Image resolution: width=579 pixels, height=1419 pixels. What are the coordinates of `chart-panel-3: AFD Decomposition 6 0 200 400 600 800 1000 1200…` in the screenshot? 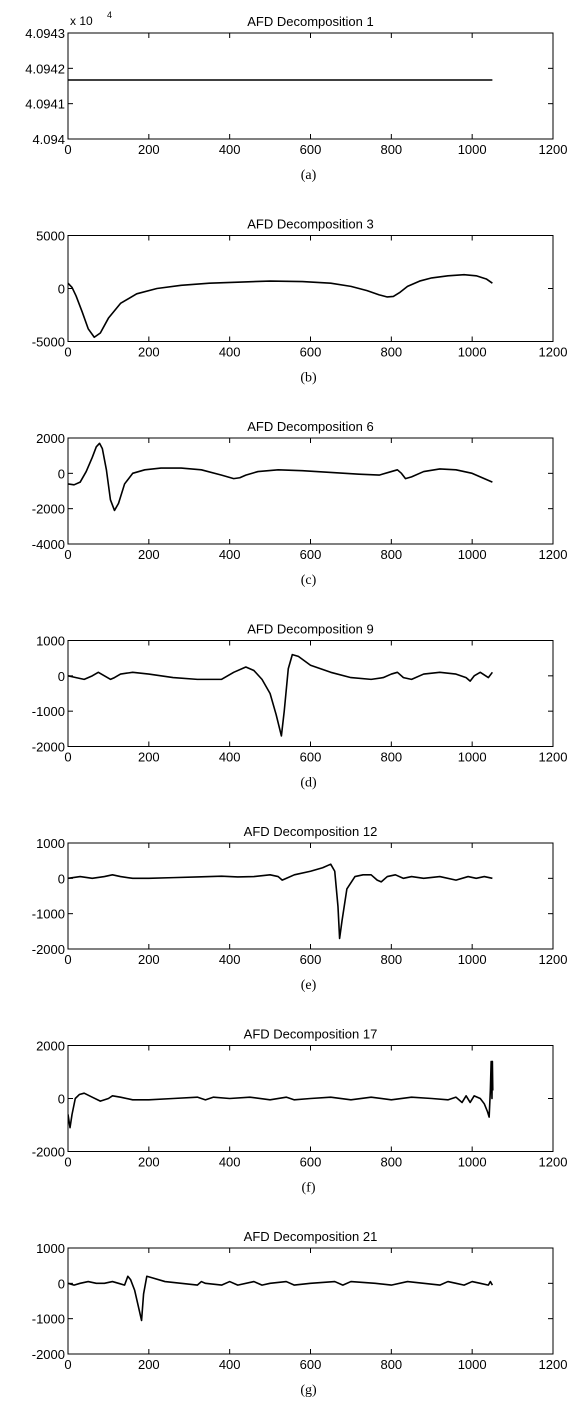 It's located at (300, 503).